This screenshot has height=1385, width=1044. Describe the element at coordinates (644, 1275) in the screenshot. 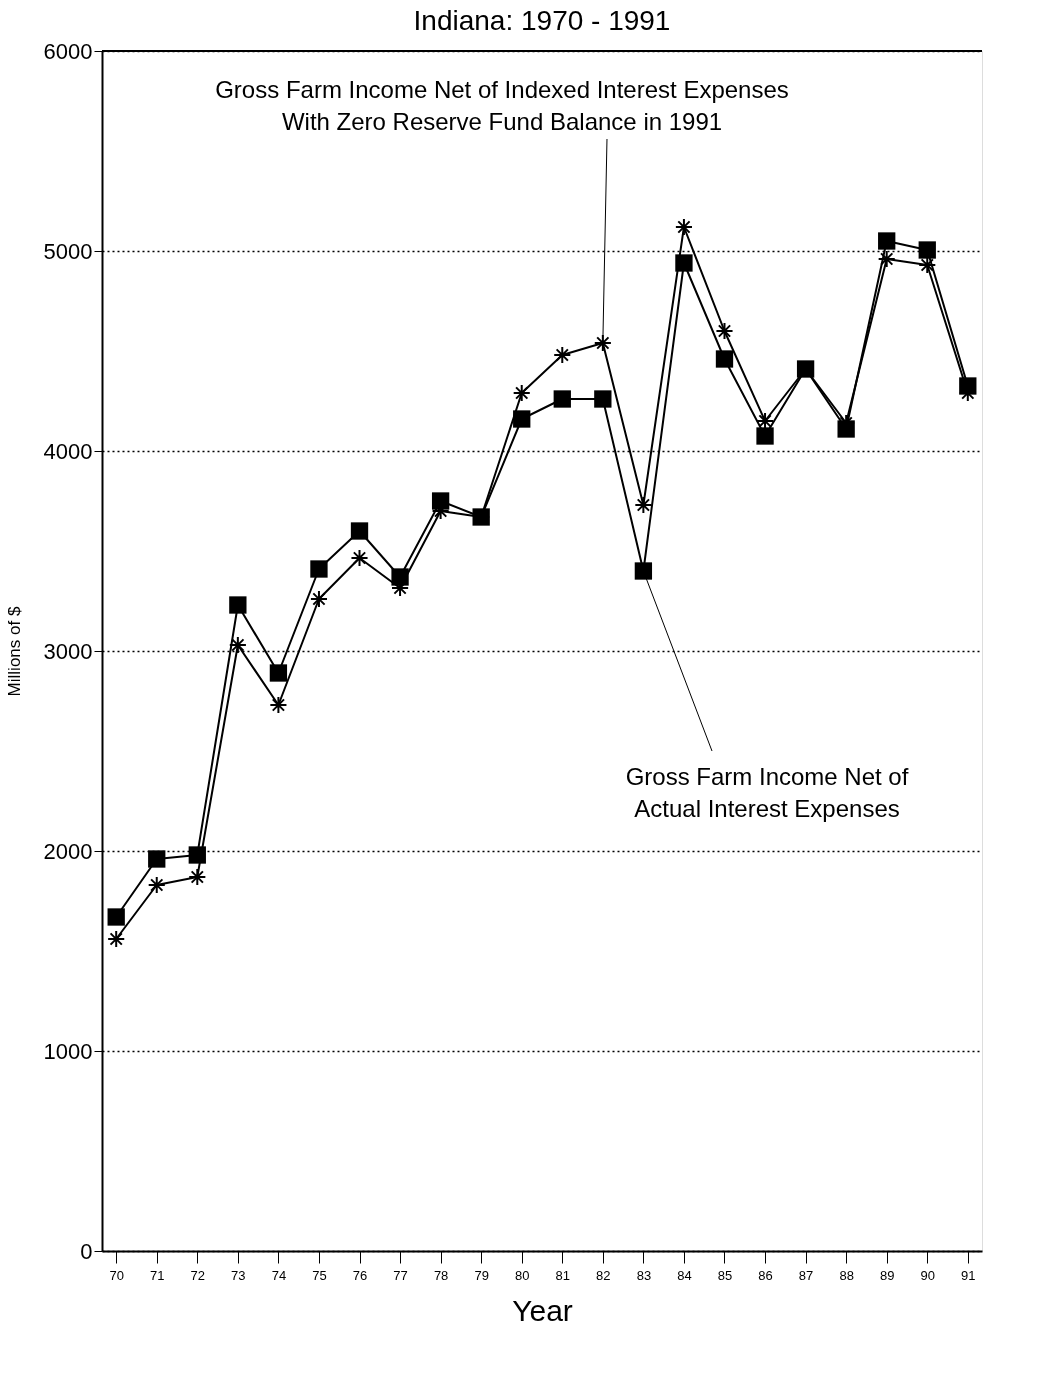

I see `x-tick-label: 83` at that location.